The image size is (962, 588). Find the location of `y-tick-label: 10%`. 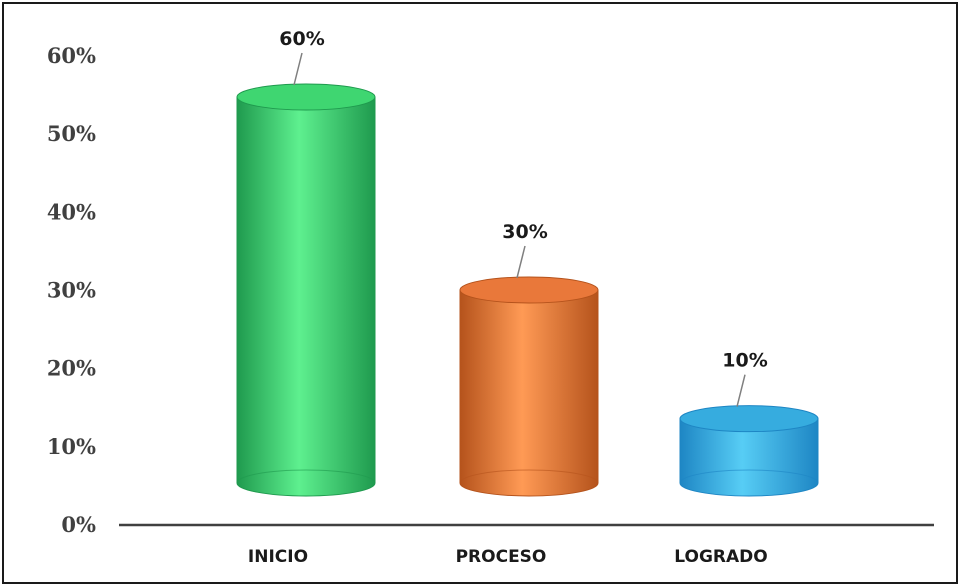

y-tick-label: 10% is located at coordinates (71, 446).